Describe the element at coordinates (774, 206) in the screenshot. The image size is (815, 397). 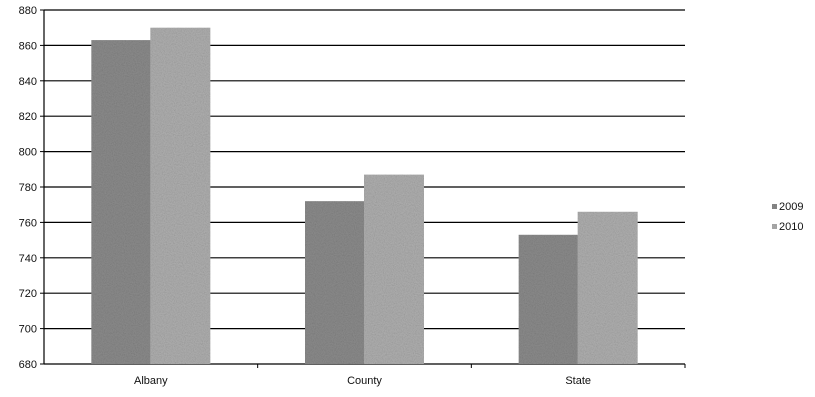
I see `legend-swatch-2009` at that location.